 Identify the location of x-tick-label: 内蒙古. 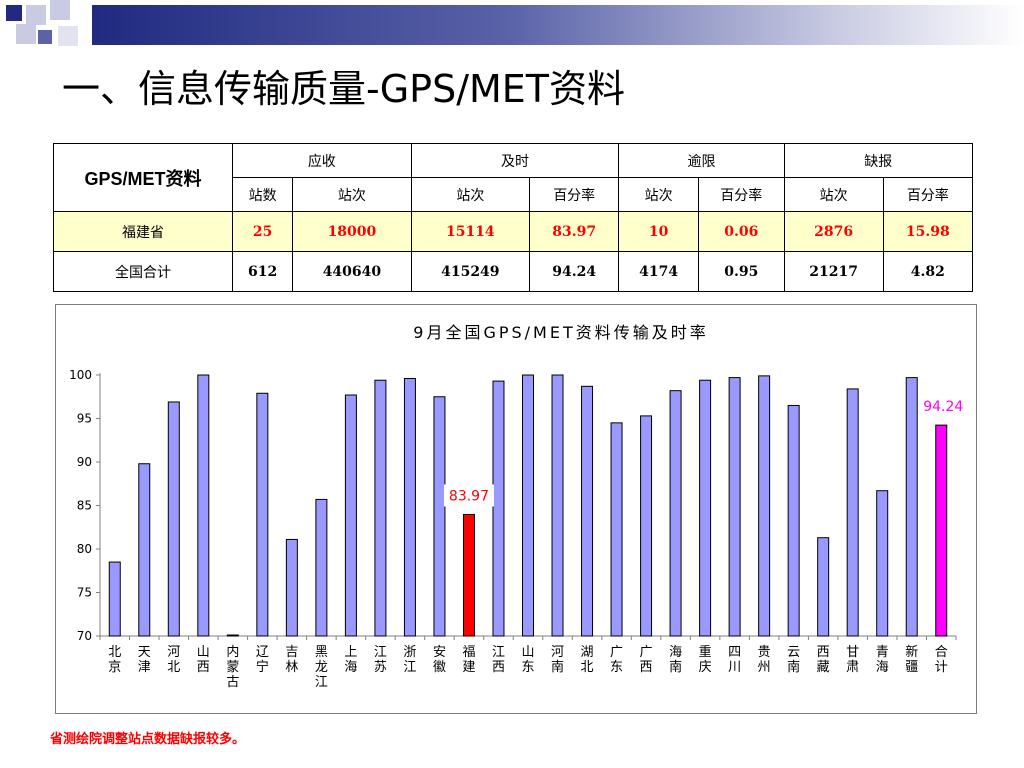
(232, 667).